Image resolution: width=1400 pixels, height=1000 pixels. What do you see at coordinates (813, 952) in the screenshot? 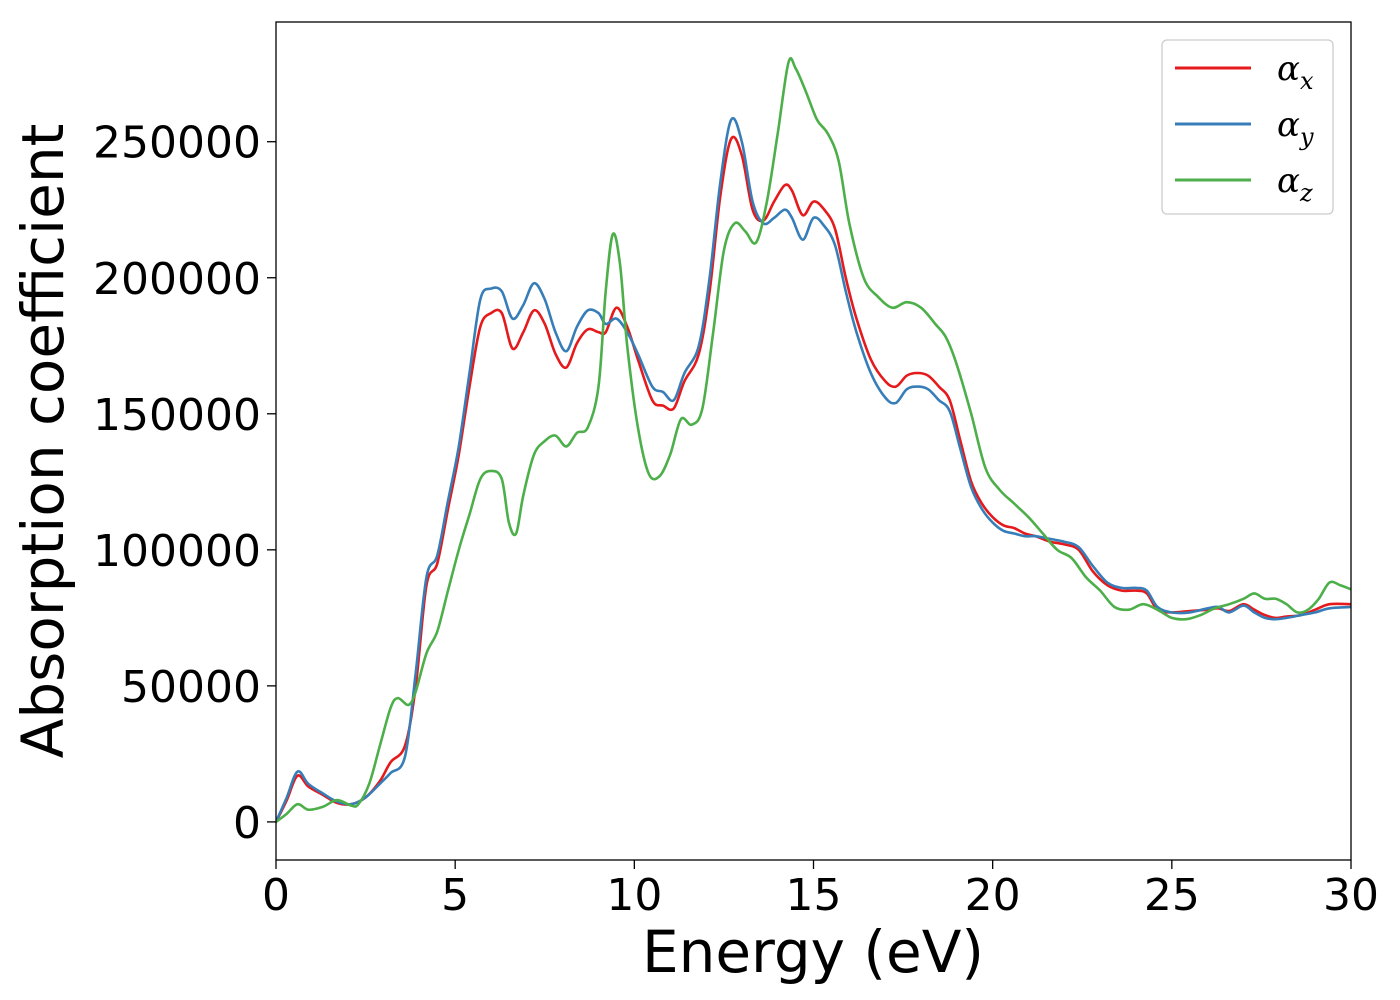
I see `x-axis-label: Energy (eV)` at bounding box center [813, 952].